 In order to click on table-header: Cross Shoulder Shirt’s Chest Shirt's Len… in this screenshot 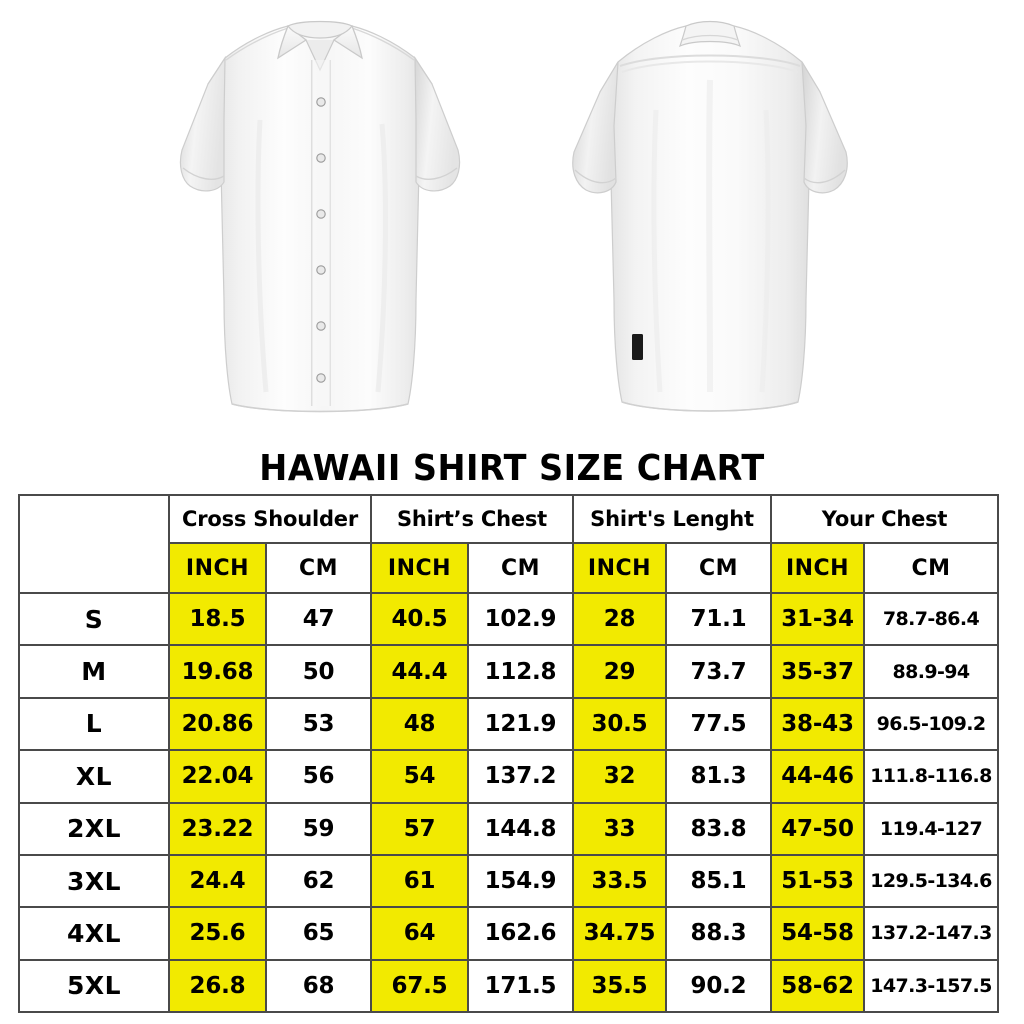, I will do `click(509, 544)`.